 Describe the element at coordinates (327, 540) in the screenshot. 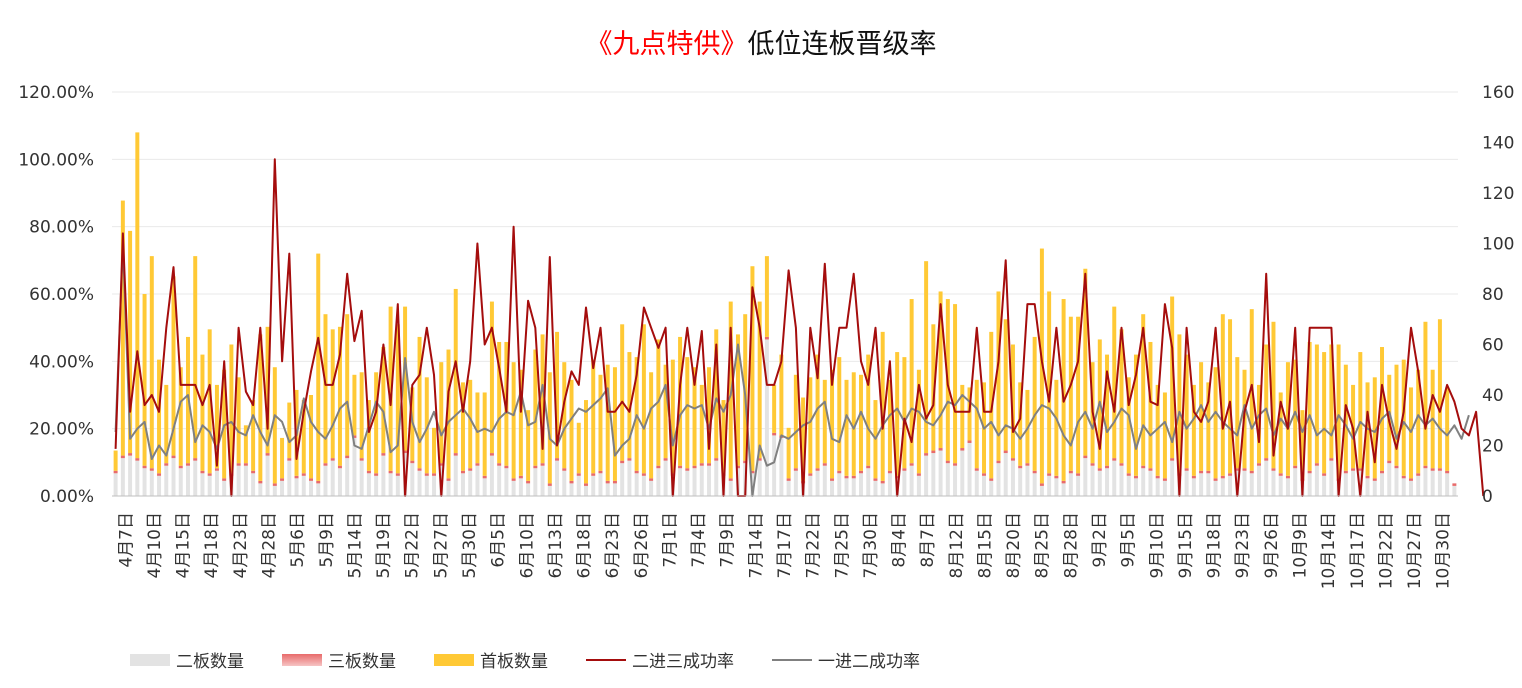

I see `x-tick-label: 5月9日` at that location.